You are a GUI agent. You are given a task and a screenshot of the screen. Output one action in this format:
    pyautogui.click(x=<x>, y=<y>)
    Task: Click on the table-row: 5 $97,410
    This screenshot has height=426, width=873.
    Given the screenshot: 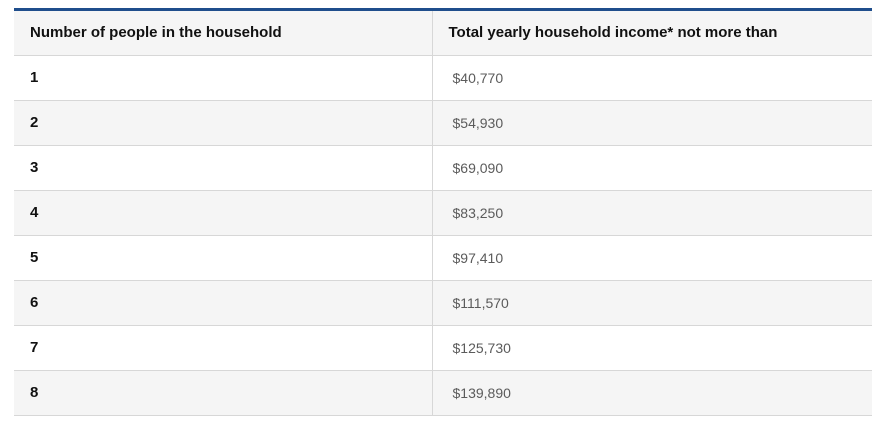 What is the action you would take?
    pyautogui.click(x=443, y=258)
    